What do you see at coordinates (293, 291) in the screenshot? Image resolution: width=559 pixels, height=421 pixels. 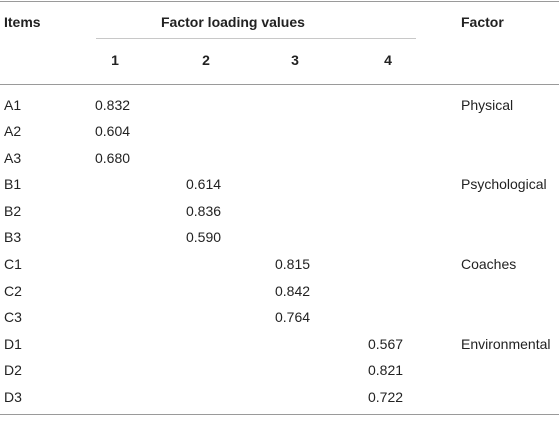 I see `row-value-col-3: 0.842` at bounding box center [293, 291].